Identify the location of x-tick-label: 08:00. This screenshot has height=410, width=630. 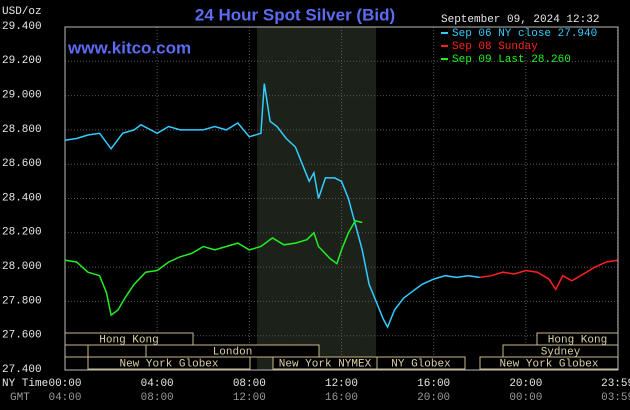
(249, 384).